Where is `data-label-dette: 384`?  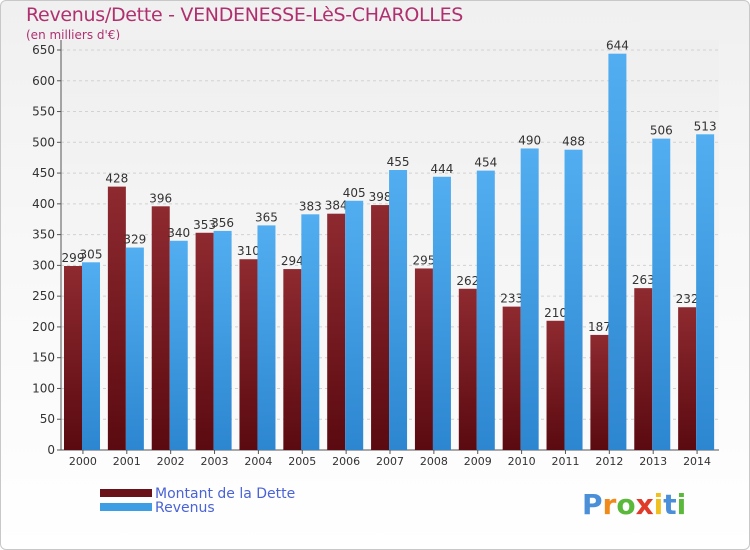
data-label-dette: 384 is located at coordinates (336, 206).